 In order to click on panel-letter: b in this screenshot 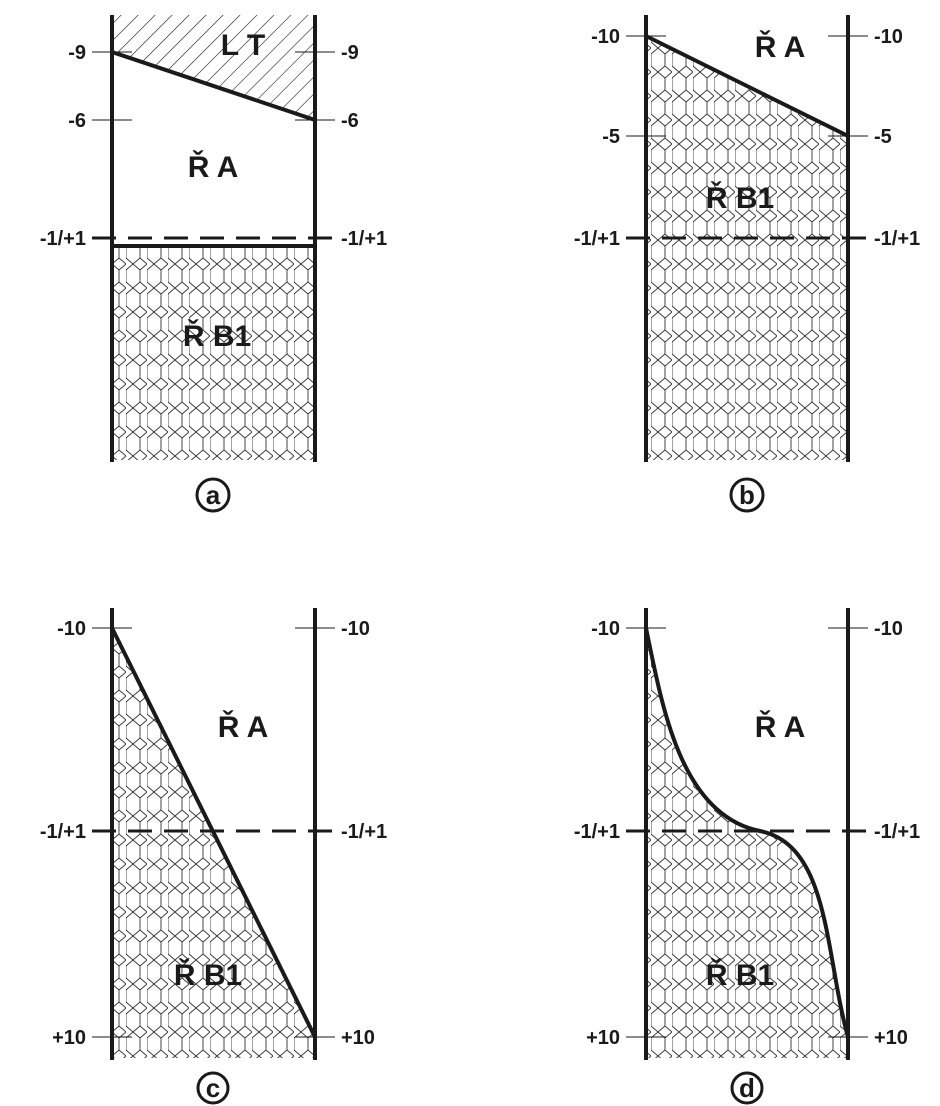, I will do `click(747, 495)`.